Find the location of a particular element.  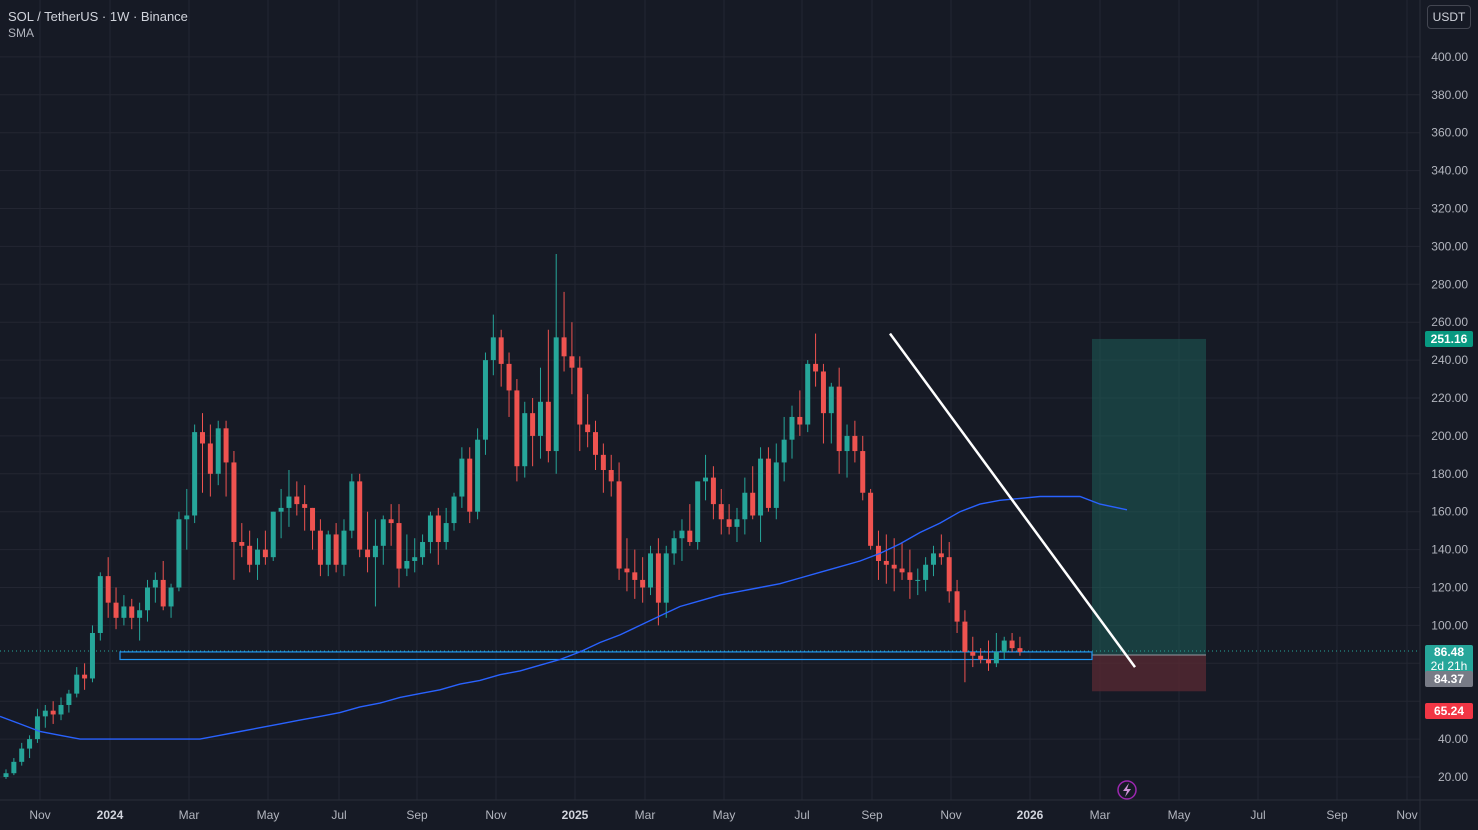

time-tick-label: 2026 is located at coordinates (1030, 815).